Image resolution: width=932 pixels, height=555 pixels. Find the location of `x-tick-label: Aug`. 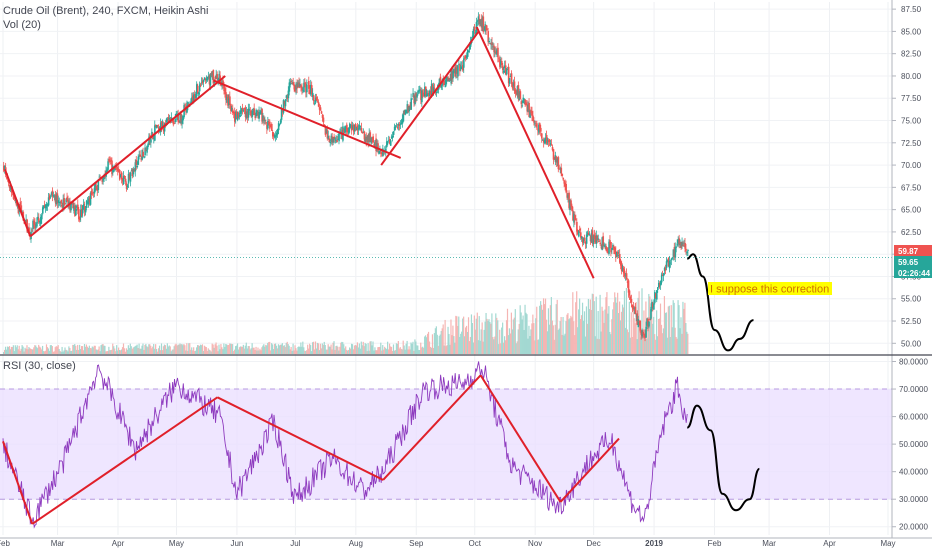

x-tick-label: Aug is located at coordinates (356, 543).